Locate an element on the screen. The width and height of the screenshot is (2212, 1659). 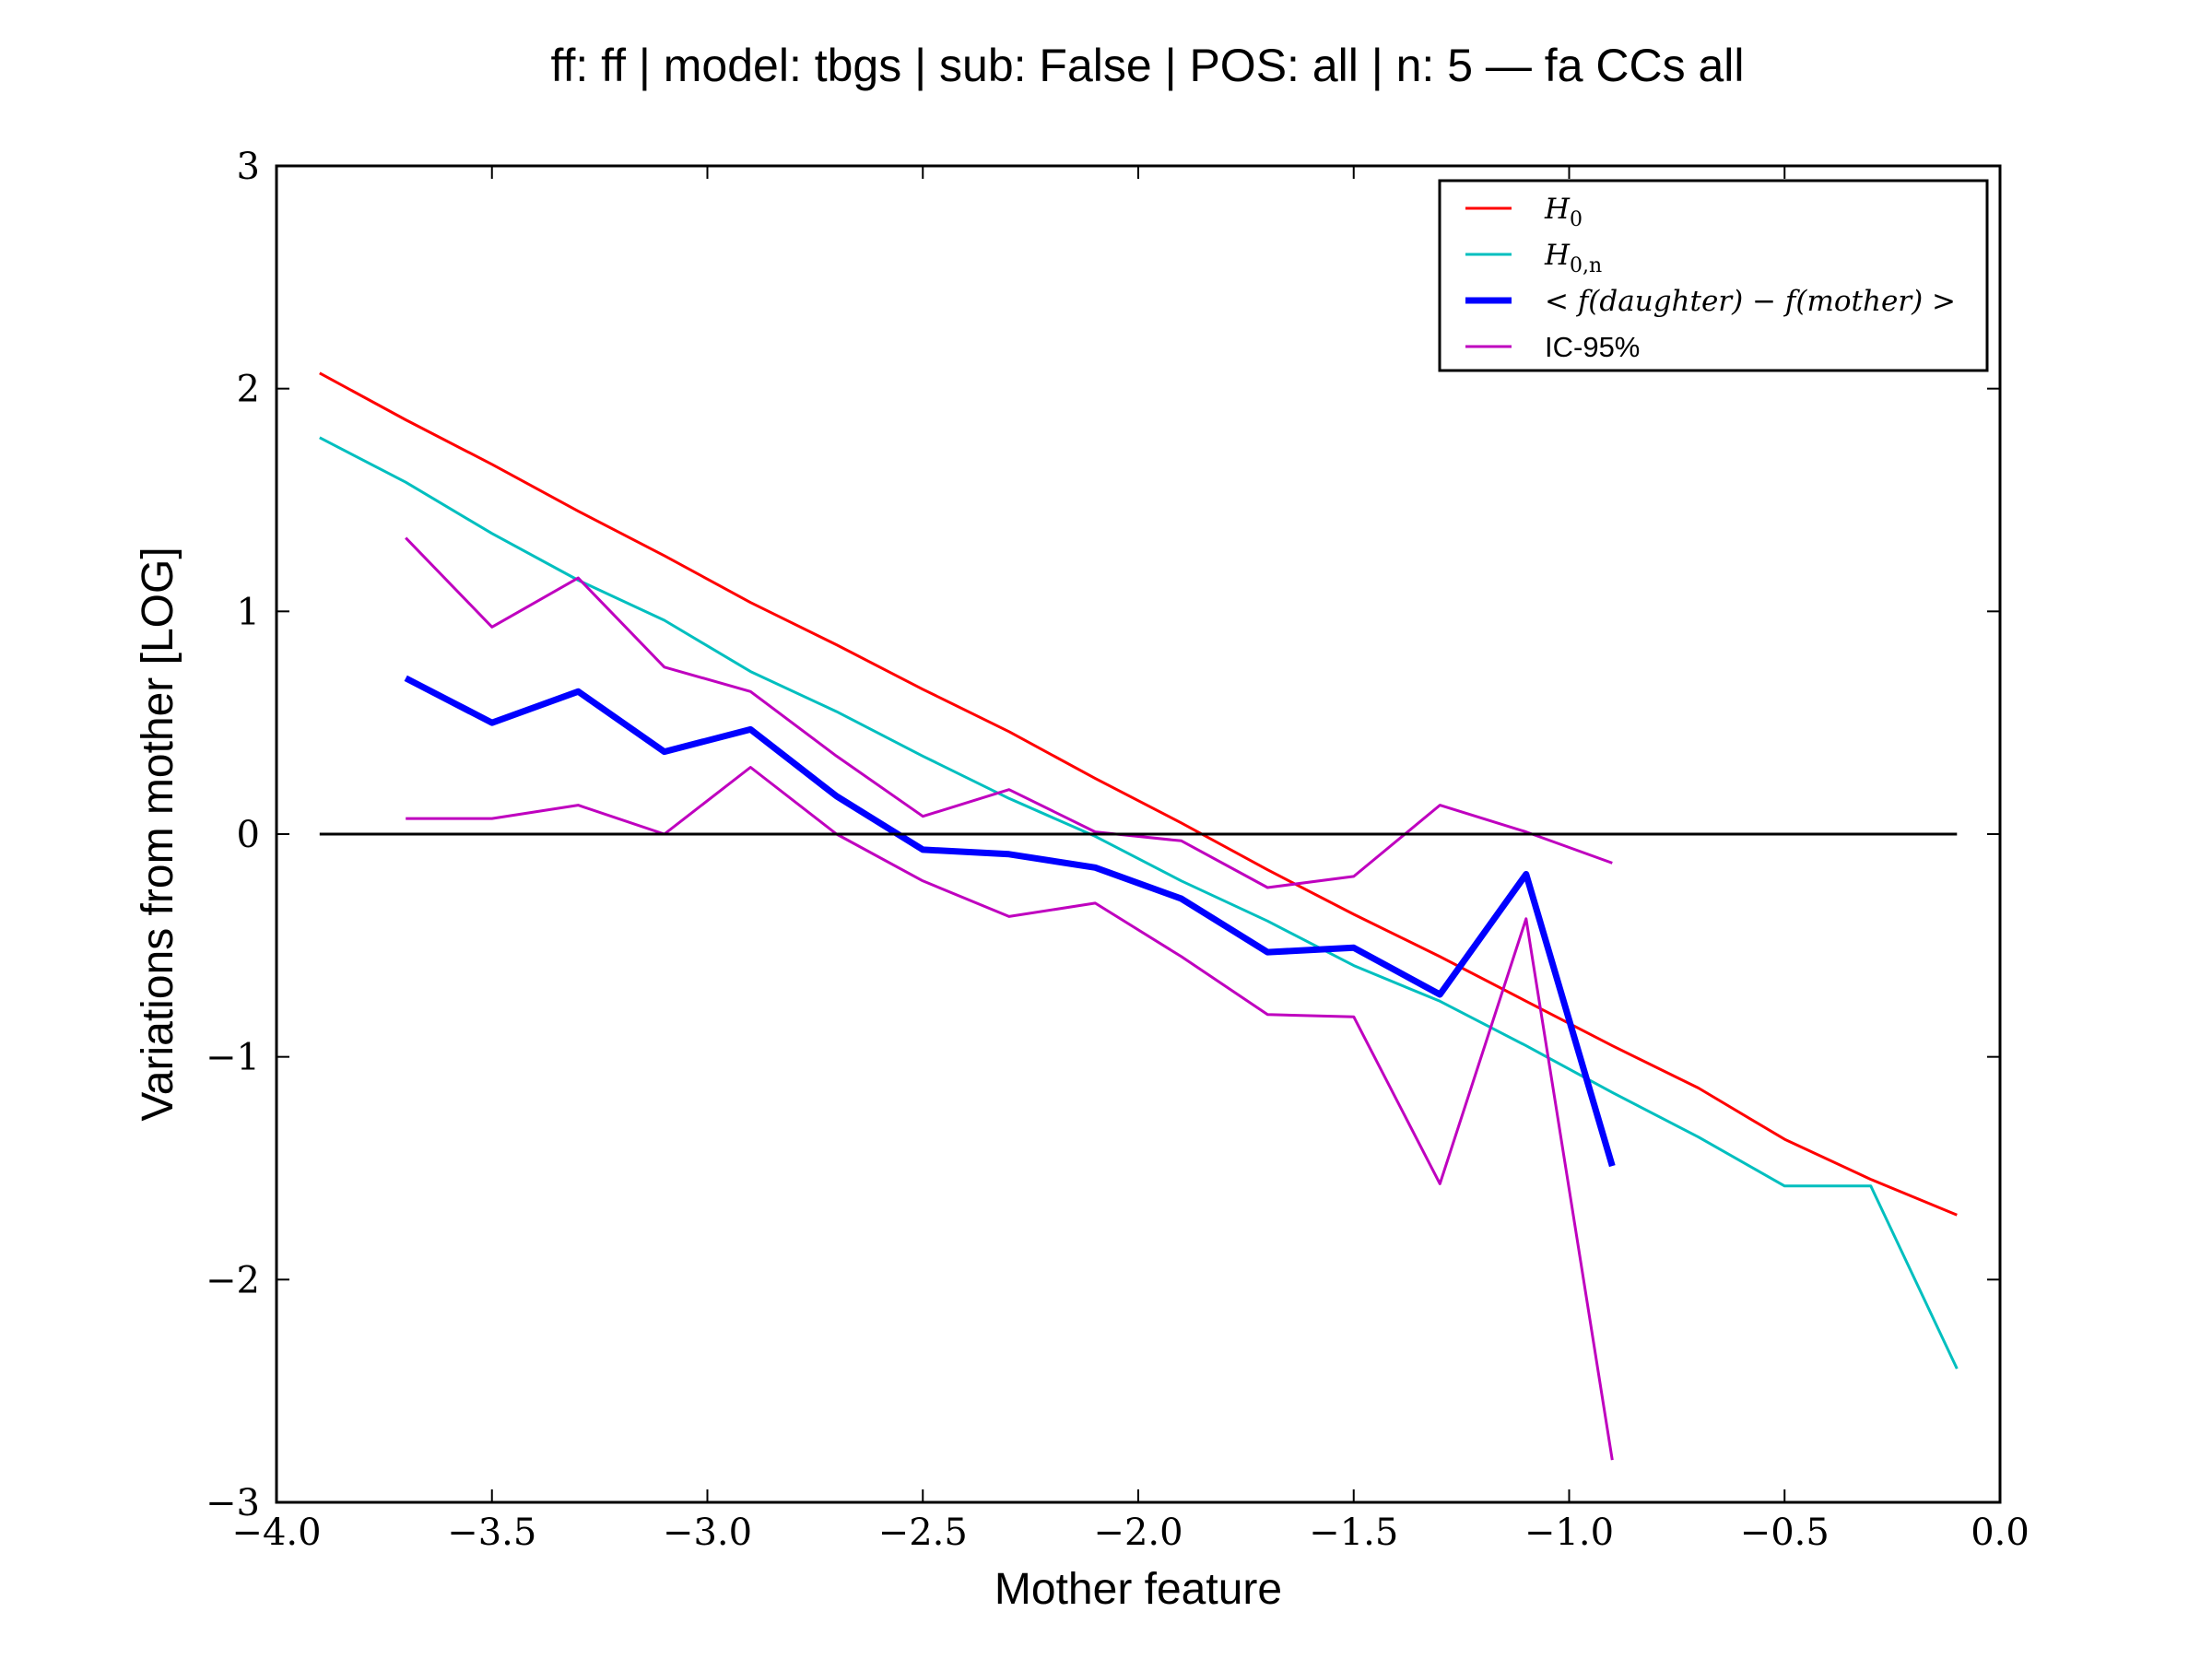
y-tick-label-0: −3 is located at coordinates (233, 1503).